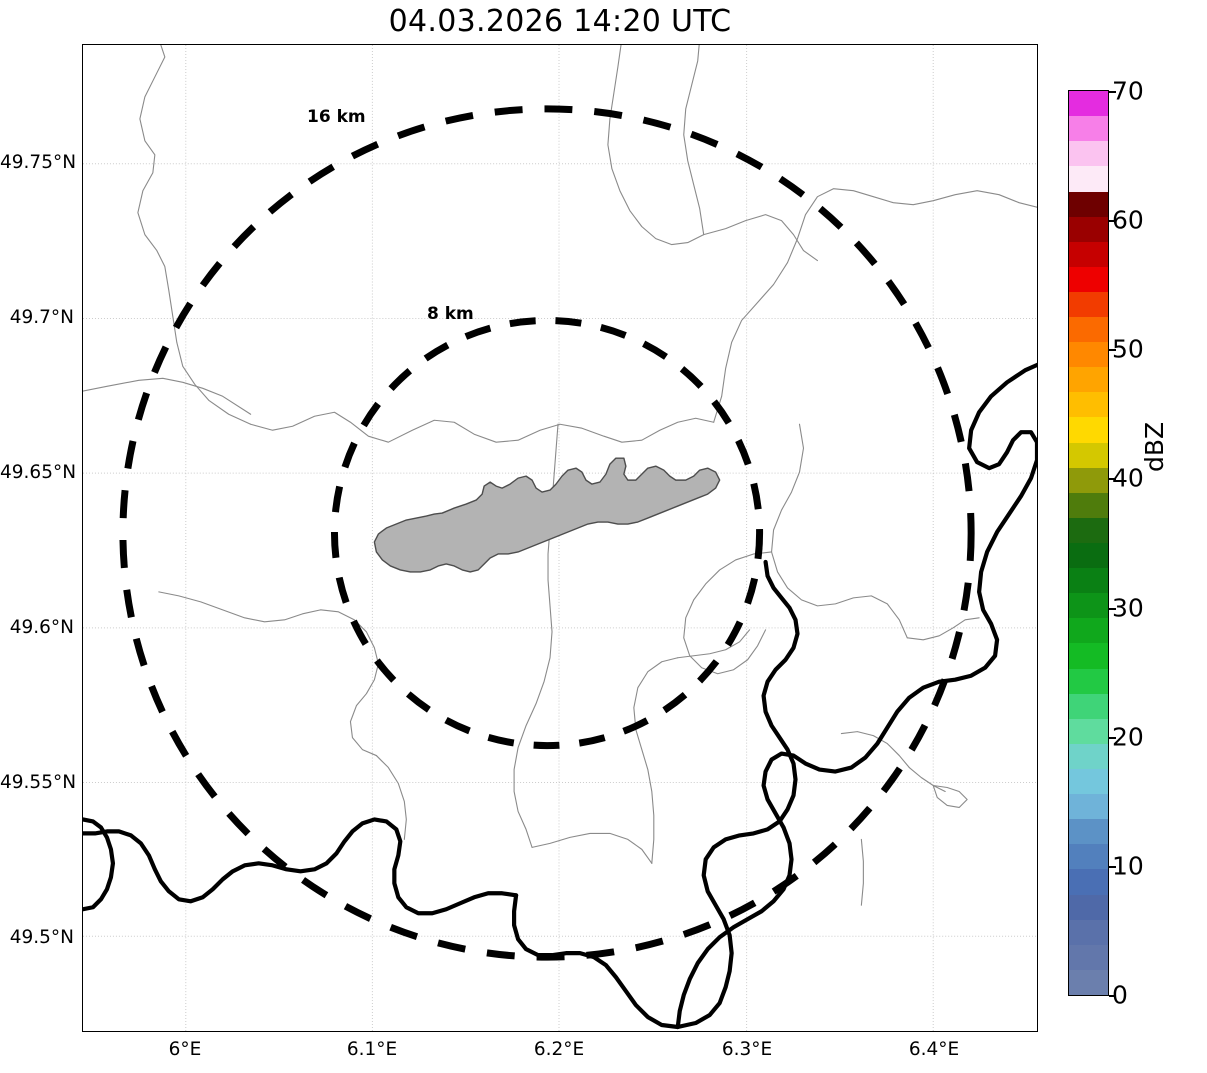 The width and height of the screenshot is (1207, 1073). Describe the element at coordinates (1128, 349) in the screenshot. I see `colorbar-tick-label: 50` at that location.